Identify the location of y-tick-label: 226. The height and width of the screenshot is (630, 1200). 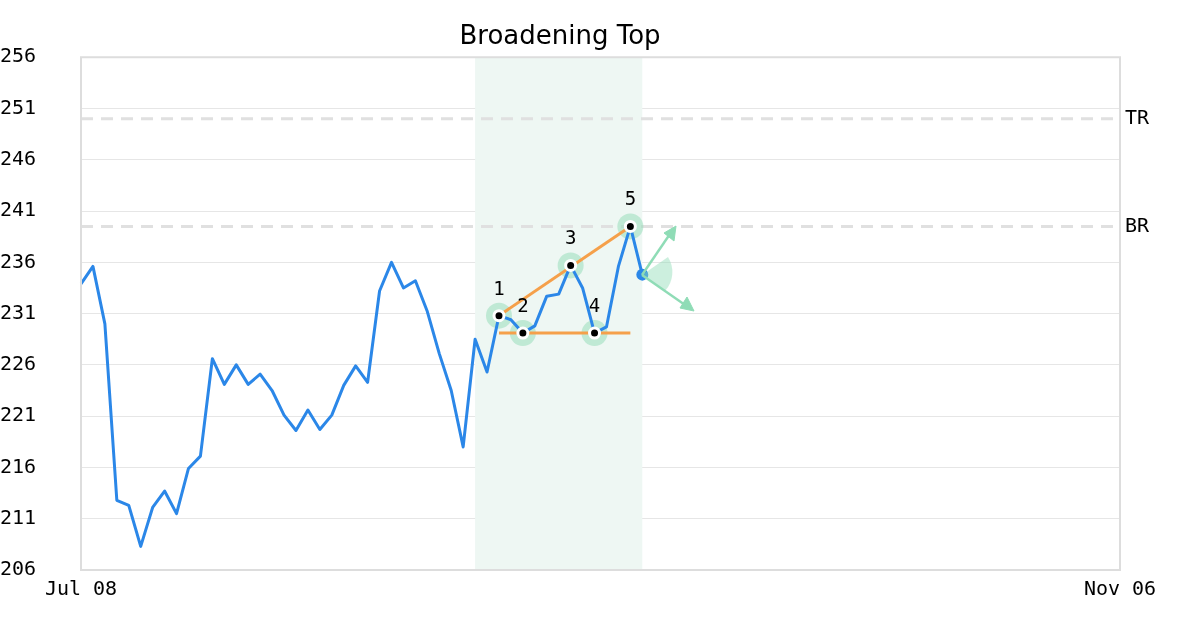
(18, 363).